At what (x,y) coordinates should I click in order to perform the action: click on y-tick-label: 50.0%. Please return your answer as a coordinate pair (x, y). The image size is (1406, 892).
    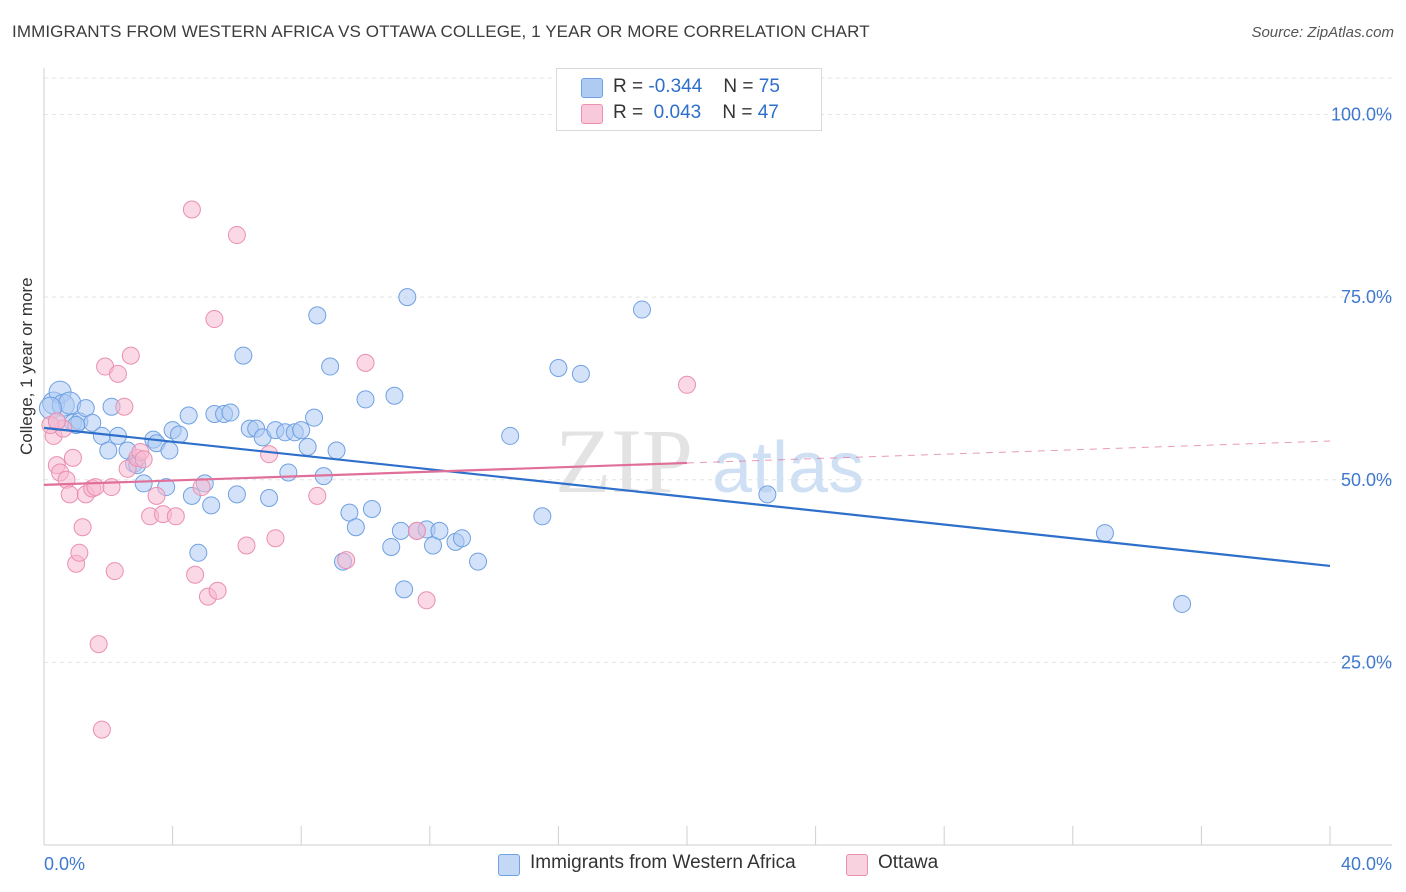
    Looking at the image, I should click on (1366, 480).